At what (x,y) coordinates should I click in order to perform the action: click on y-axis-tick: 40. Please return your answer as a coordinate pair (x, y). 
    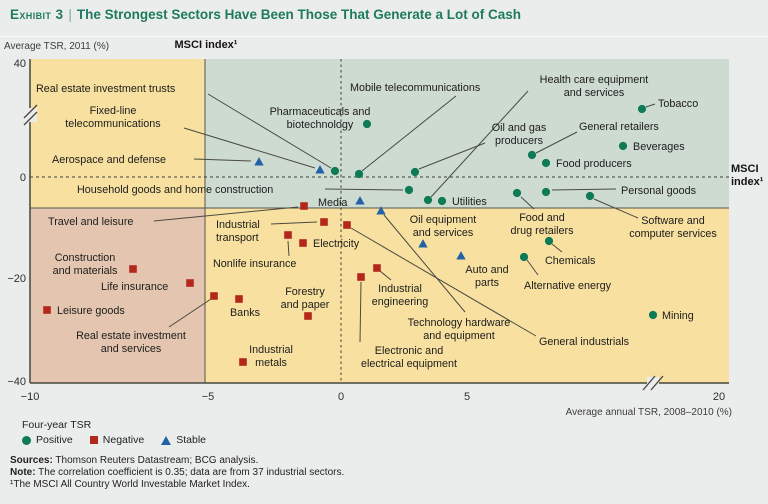
    Looking at the image, I should click on (20, 64).